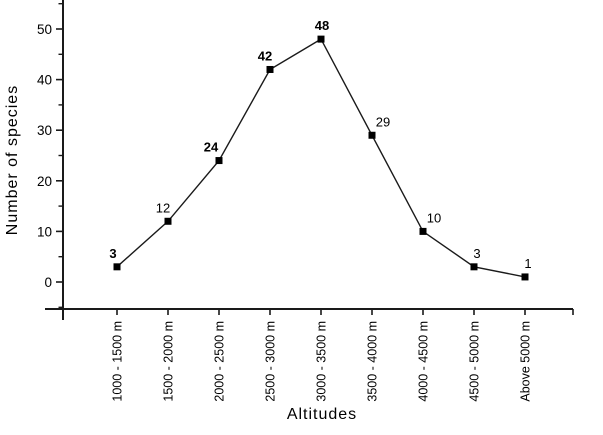 This screenshot has height=435, width=603. Describe the element at coordinates (526, 361) in the screenshot. I see `x-tick-label: Above 5000 m` at that location.